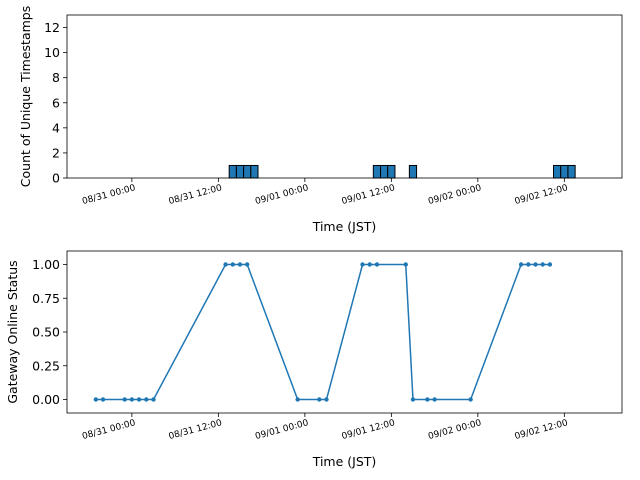  I want to click on y-tick-label: 0.00, so click(46, 399).